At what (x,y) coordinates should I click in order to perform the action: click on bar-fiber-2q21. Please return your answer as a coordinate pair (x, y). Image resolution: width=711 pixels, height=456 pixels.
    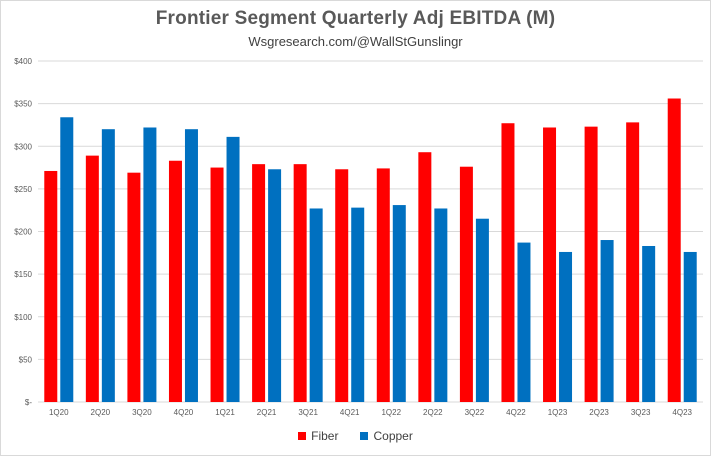
    Looking at the image, I should click on (259, 283).